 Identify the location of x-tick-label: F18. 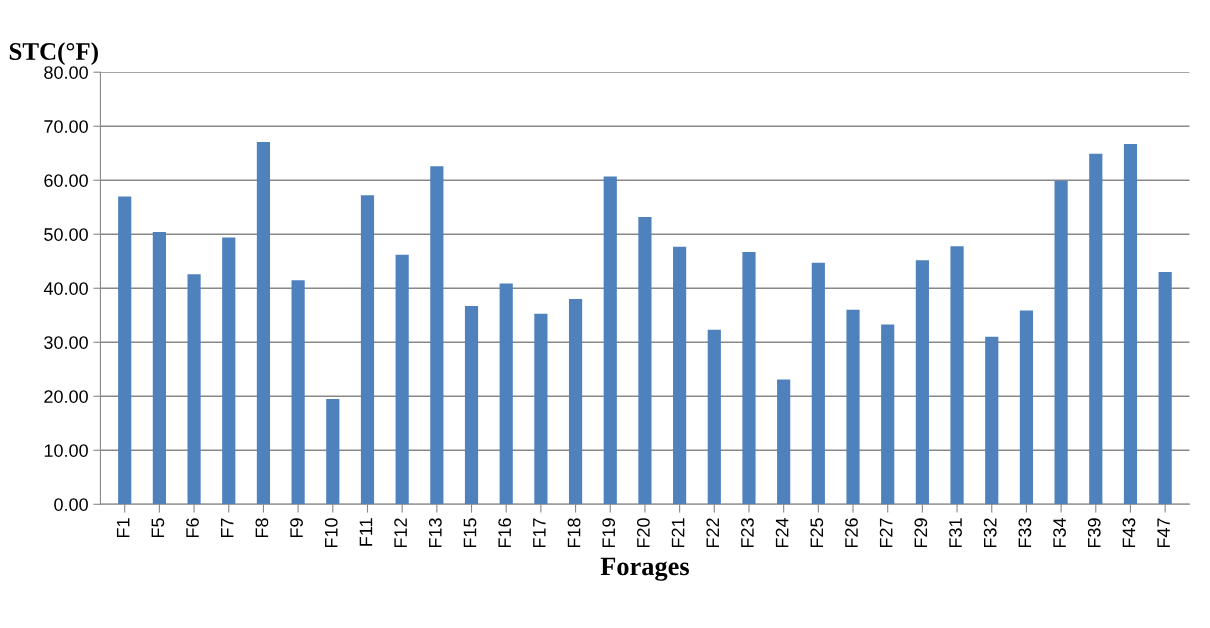
(574, 533).